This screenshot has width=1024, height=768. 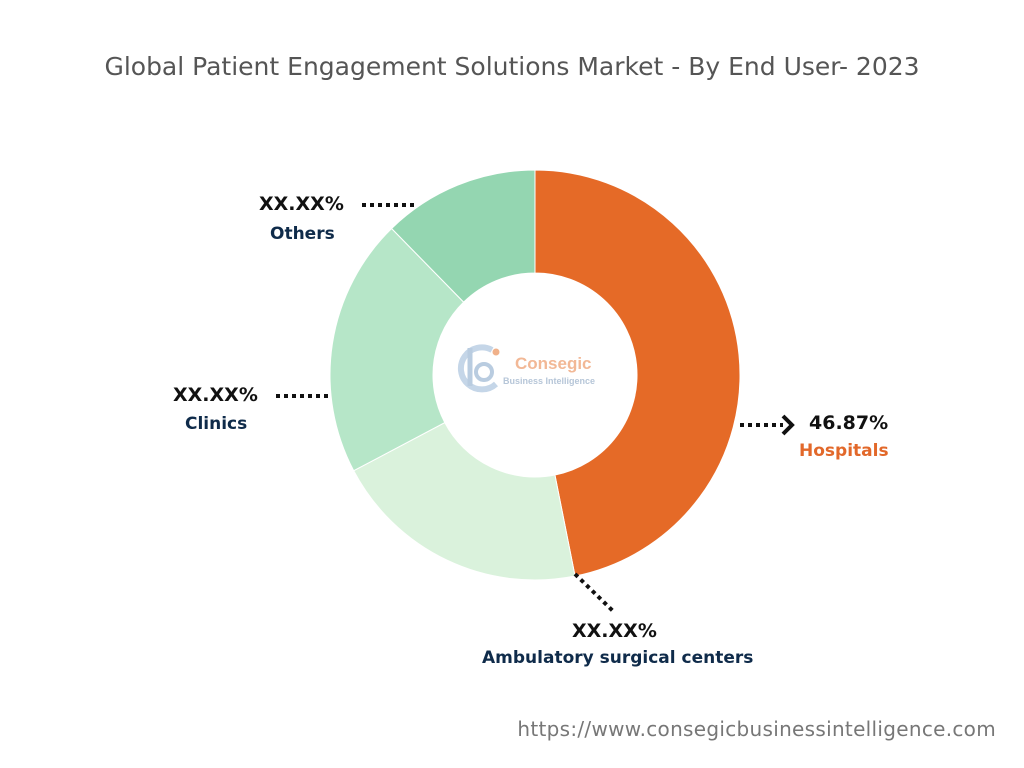 I want to click on logo-tagline: Business Intelligence, so click(x=549, y=381).